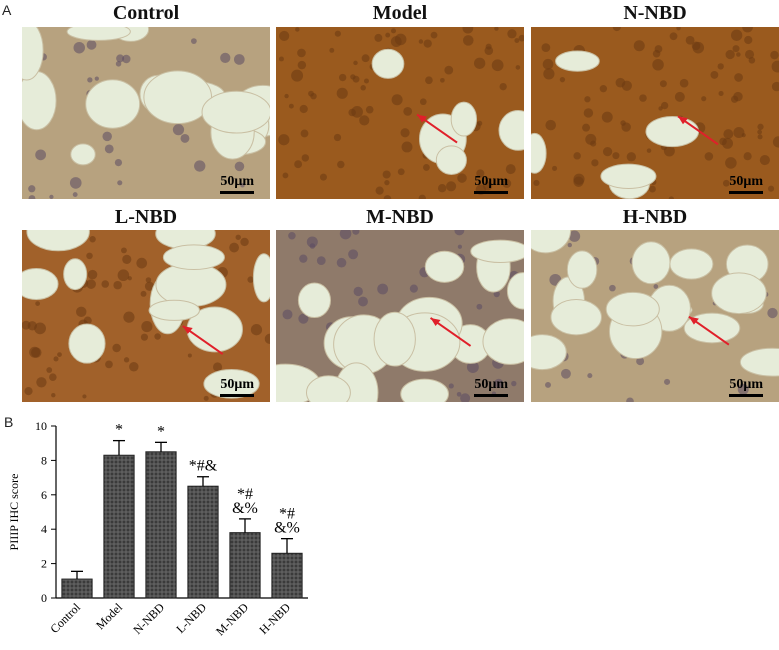 The image size is (779, 650). What do you see at coordinates (203, 466) in the screenshot?
I see `significance-label: *#&` at bounding box center [203, 466].